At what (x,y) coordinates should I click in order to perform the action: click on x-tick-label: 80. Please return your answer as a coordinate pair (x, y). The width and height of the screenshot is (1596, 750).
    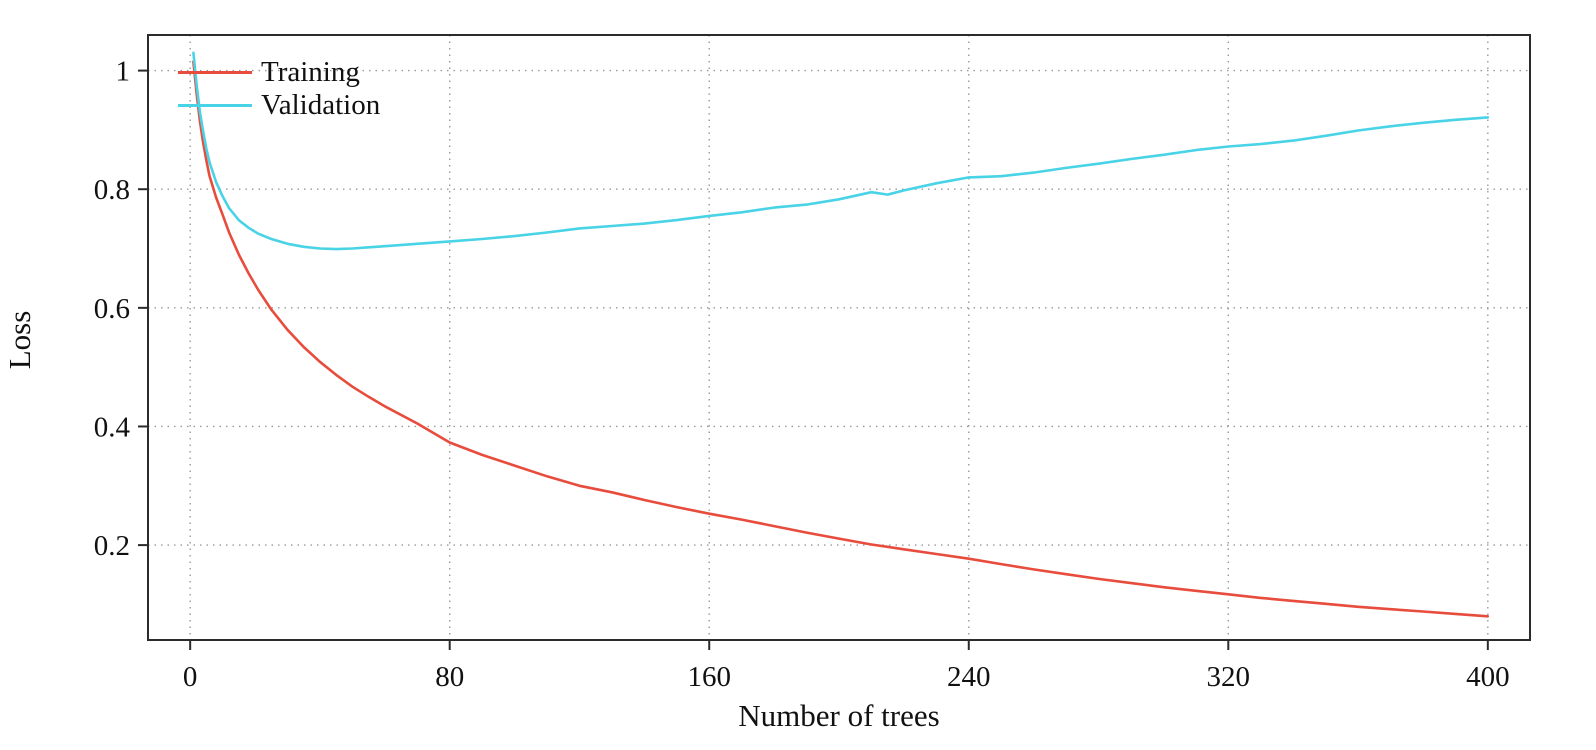
    Looking at the image, I should click on (449, 677).